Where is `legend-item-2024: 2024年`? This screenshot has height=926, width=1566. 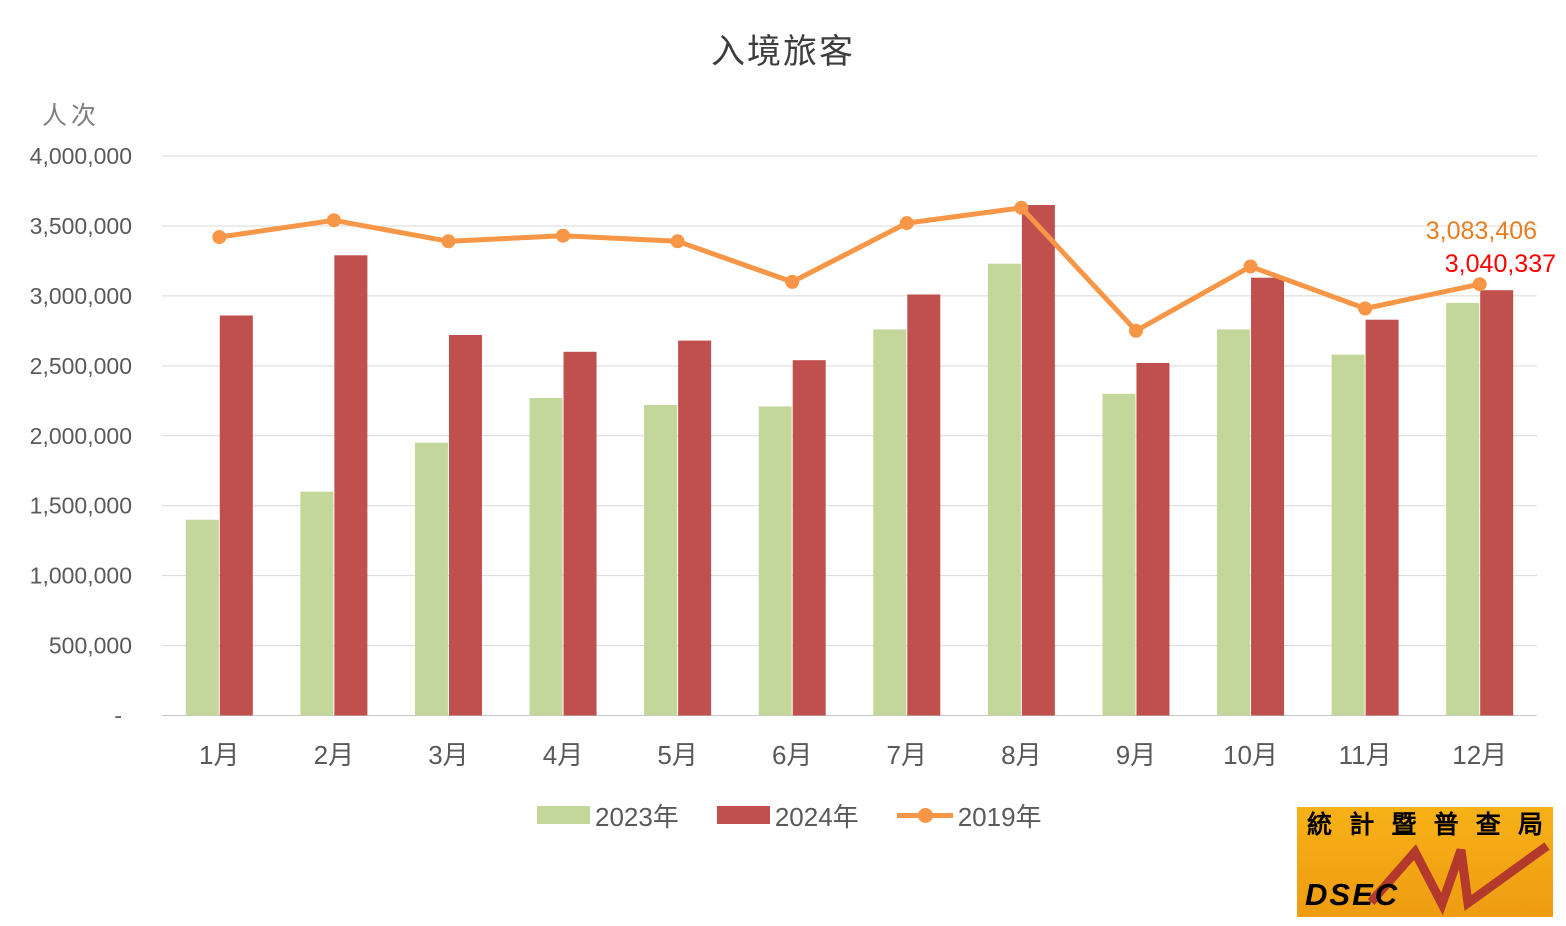
legend-item-2024: 2024年 is located at coordinates (787, 815).